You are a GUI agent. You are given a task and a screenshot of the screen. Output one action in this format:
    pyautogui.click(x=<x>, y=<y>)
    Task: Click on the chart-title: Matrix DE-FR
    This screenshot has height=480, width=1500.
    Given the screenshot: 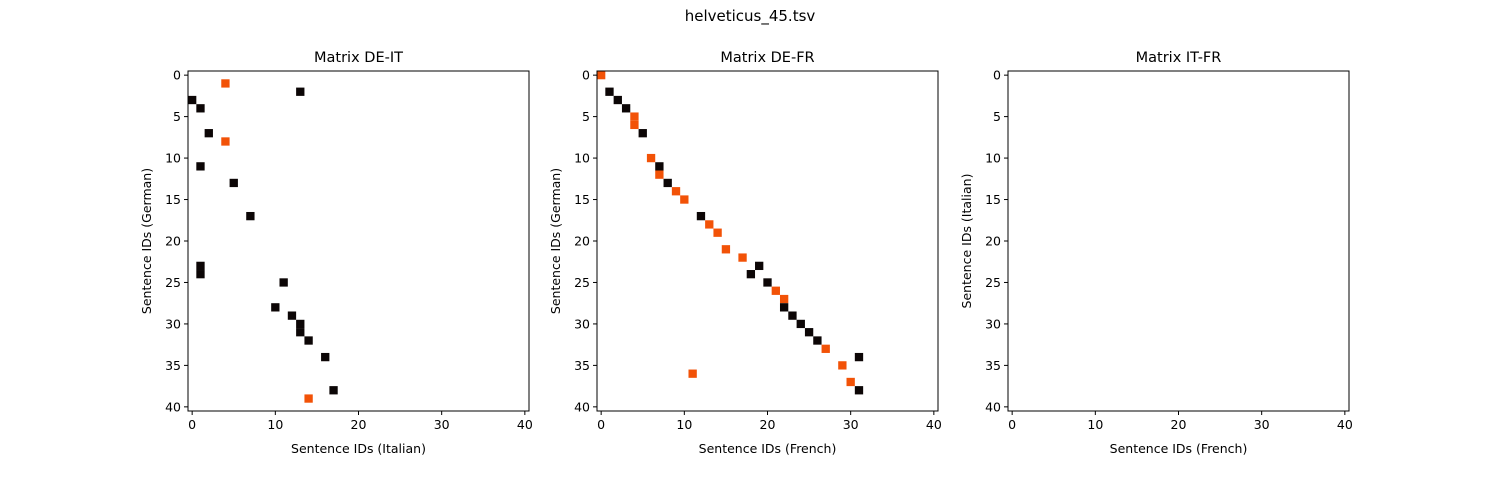 What is the action you would take?
    pyautogui.click(x=767, y=58)
    